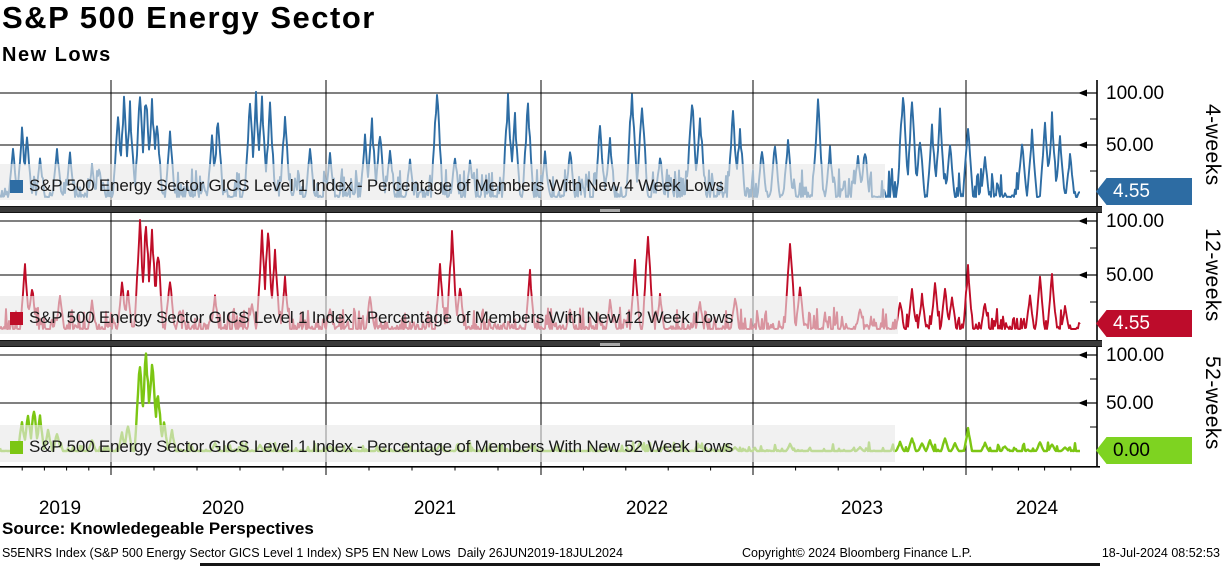 The image size is (1224, 566). Describe the element at coordinates (1160, 553) in the screenshot. I see `timestamp: 18-Jul-2024 08:52:53` at that location.